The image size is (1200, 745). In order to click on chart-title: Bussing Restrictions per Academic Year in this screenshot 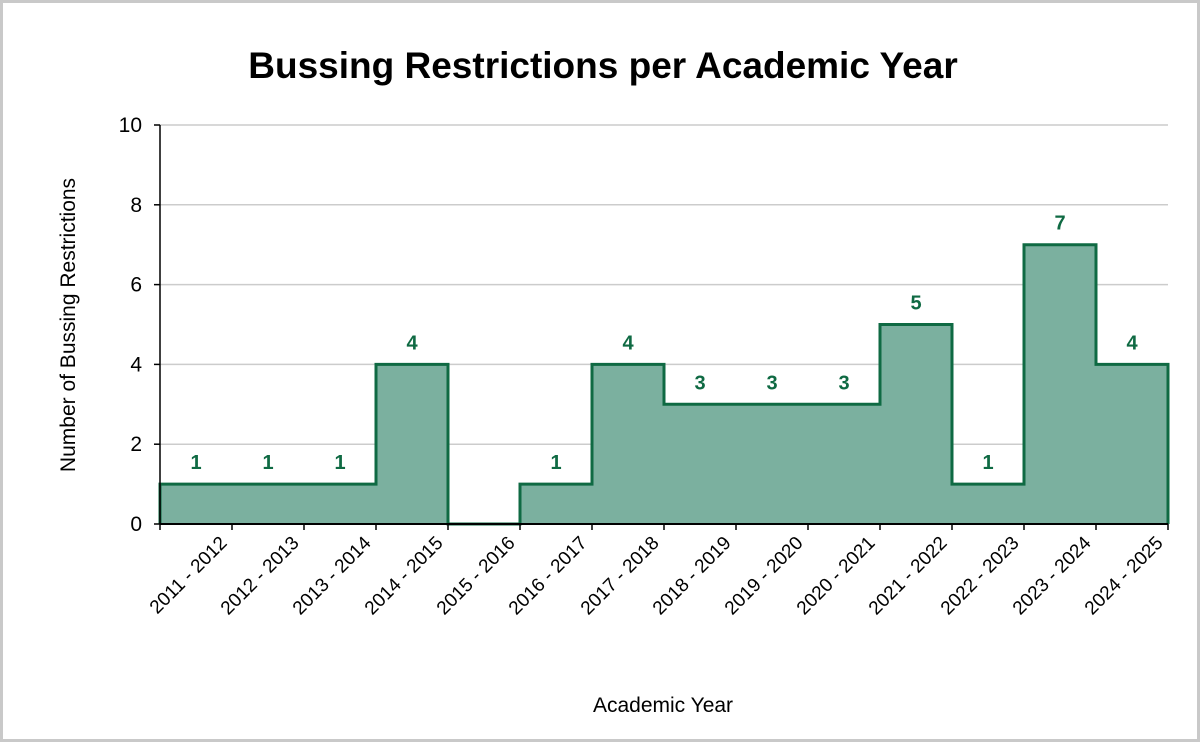, I will do `click(602, 65)`.